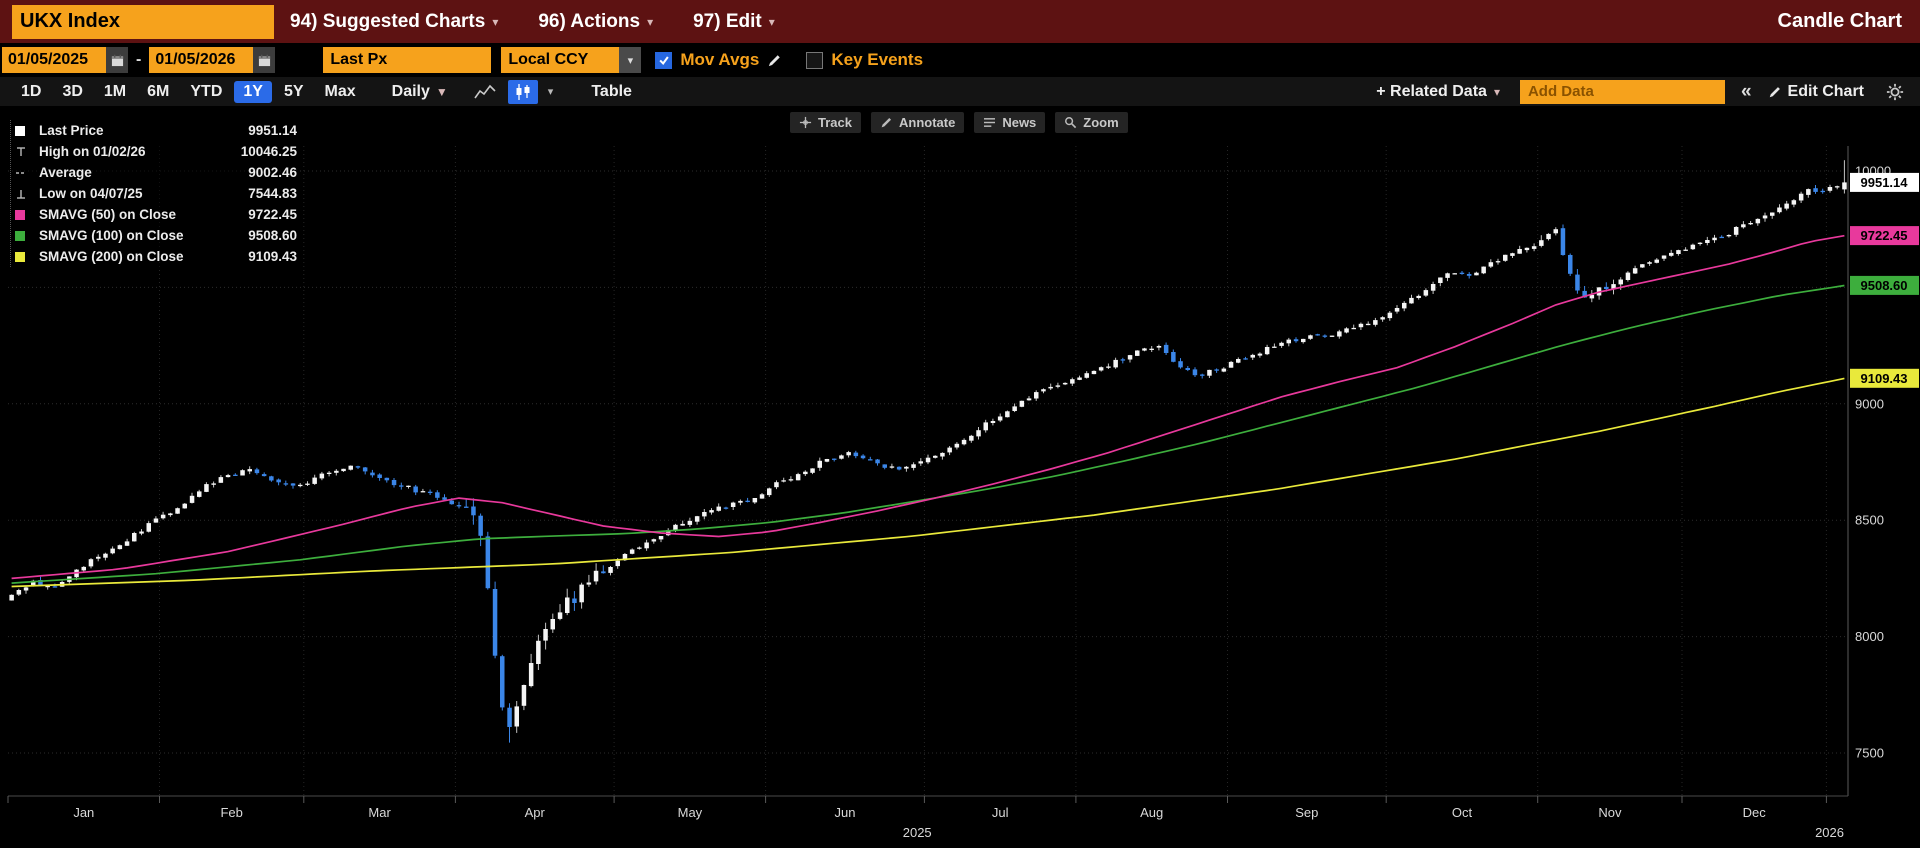  What do you see at coordinates (522, 91) in the screenshot?
I see `candle-chart-type-button` at bounding box center [522, 91].